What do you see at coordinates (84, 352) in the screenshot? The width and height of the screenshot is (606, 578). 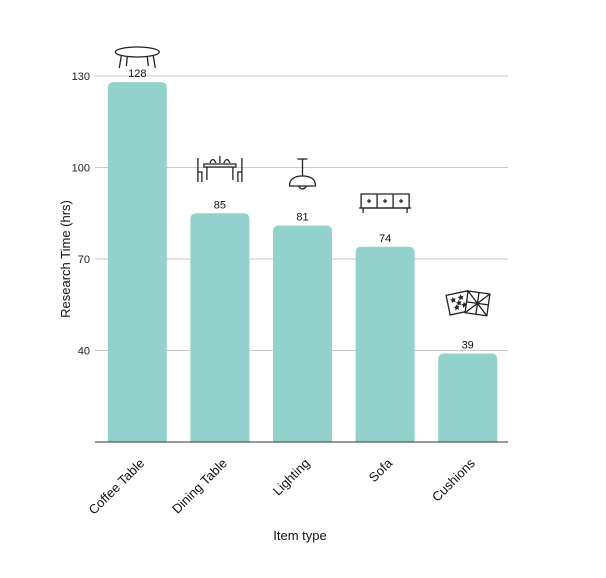 I see `y-tick-label: 40` at bounding box center [84, 352].